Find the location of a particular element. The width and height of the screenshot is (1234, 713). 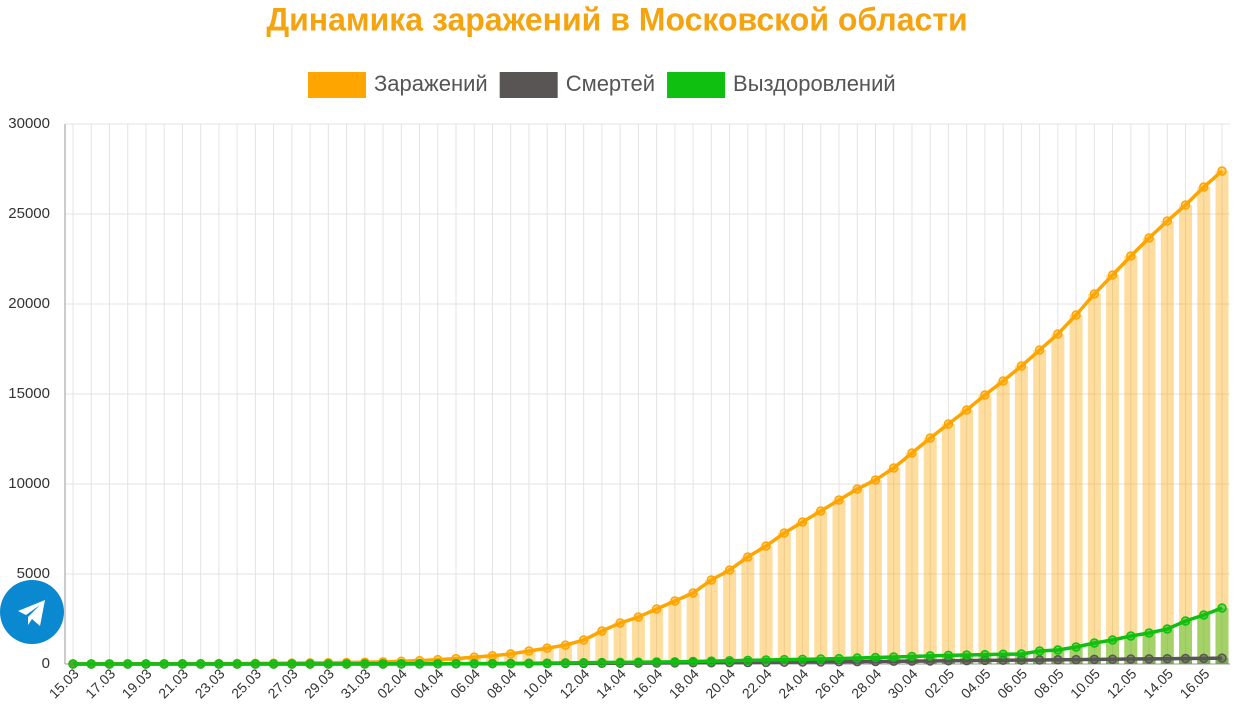

y-tick-label: 15000 is located at coordinates (29, 393).